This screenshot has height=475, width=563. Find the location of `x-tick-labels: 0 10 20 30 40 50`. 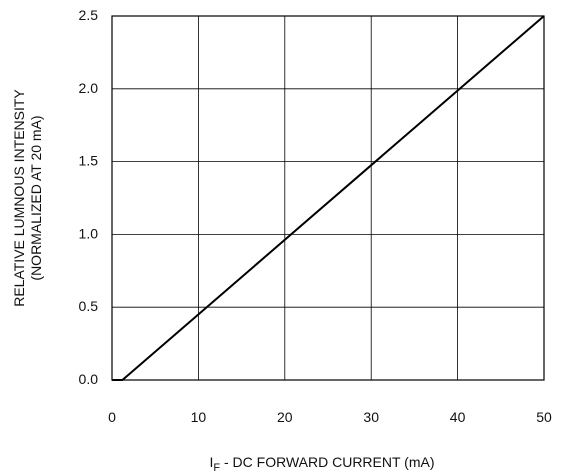

x-tick-labels: 0 10 20 30 40 50 is located at coordinates (330, 417).